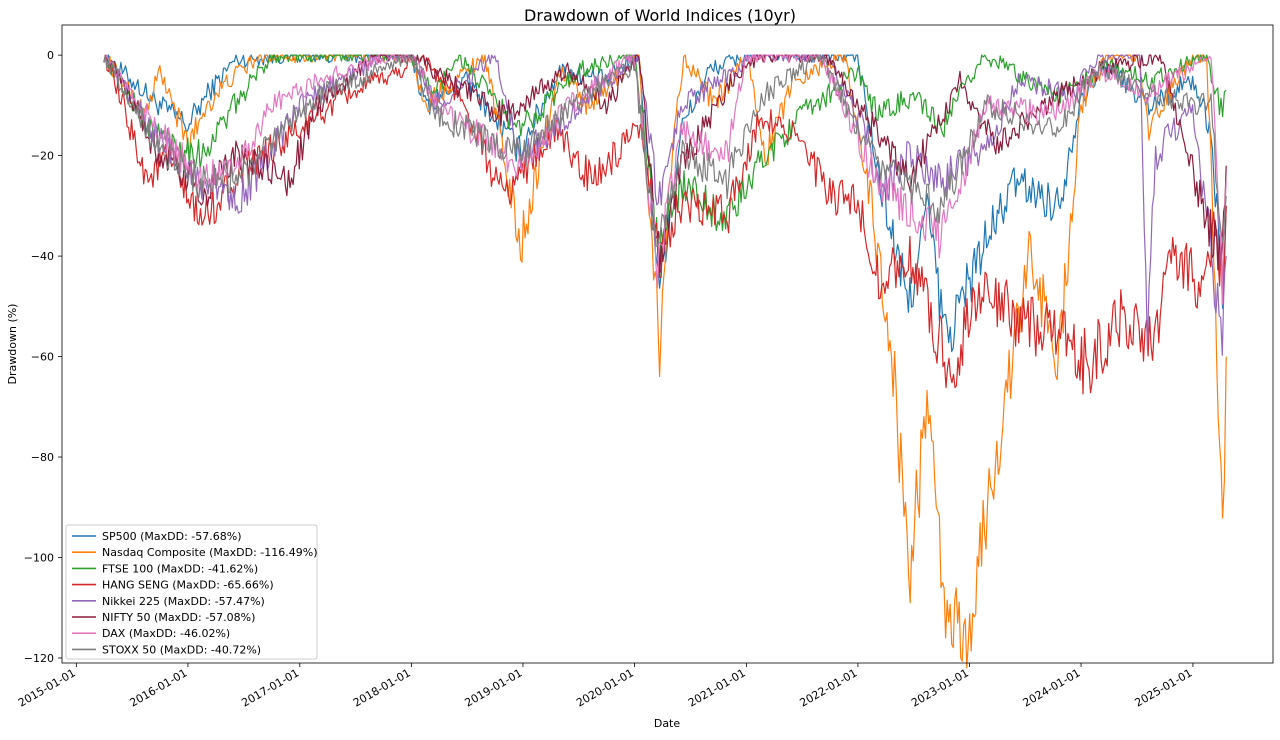 The image size is (1280, 740). What do you see at coordinates (12, 344) in the screenshot?
I see `y-axis-label: Drawdown (%)` at bounding box center [12, 344].